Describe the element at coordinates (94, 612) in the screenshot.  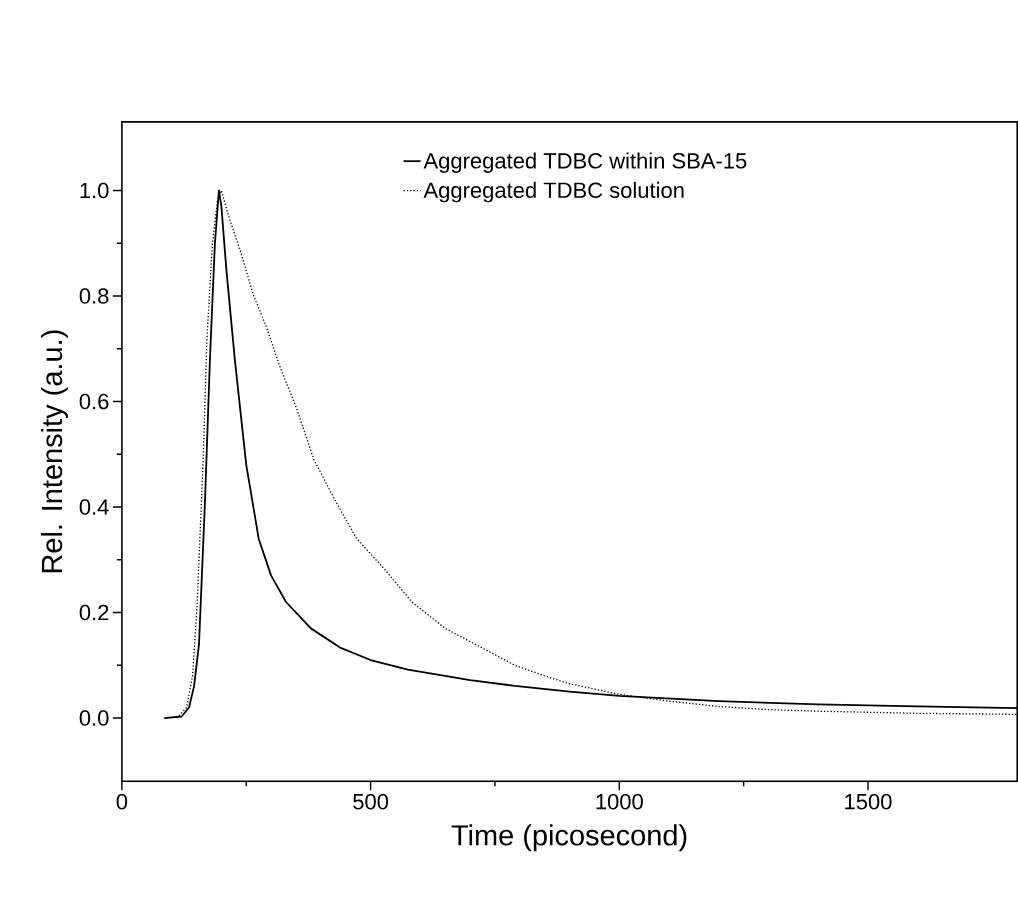
I see `y-tick-label: 0.2` at that location.